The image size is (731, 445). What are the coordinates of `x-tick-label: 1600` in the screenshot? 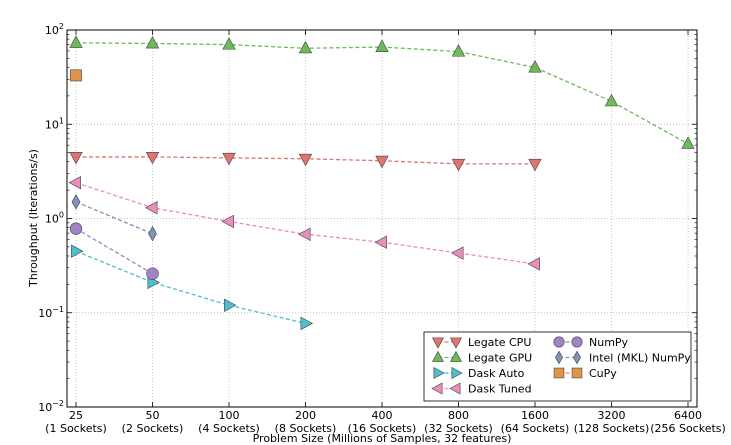 It's located at (535, 415).